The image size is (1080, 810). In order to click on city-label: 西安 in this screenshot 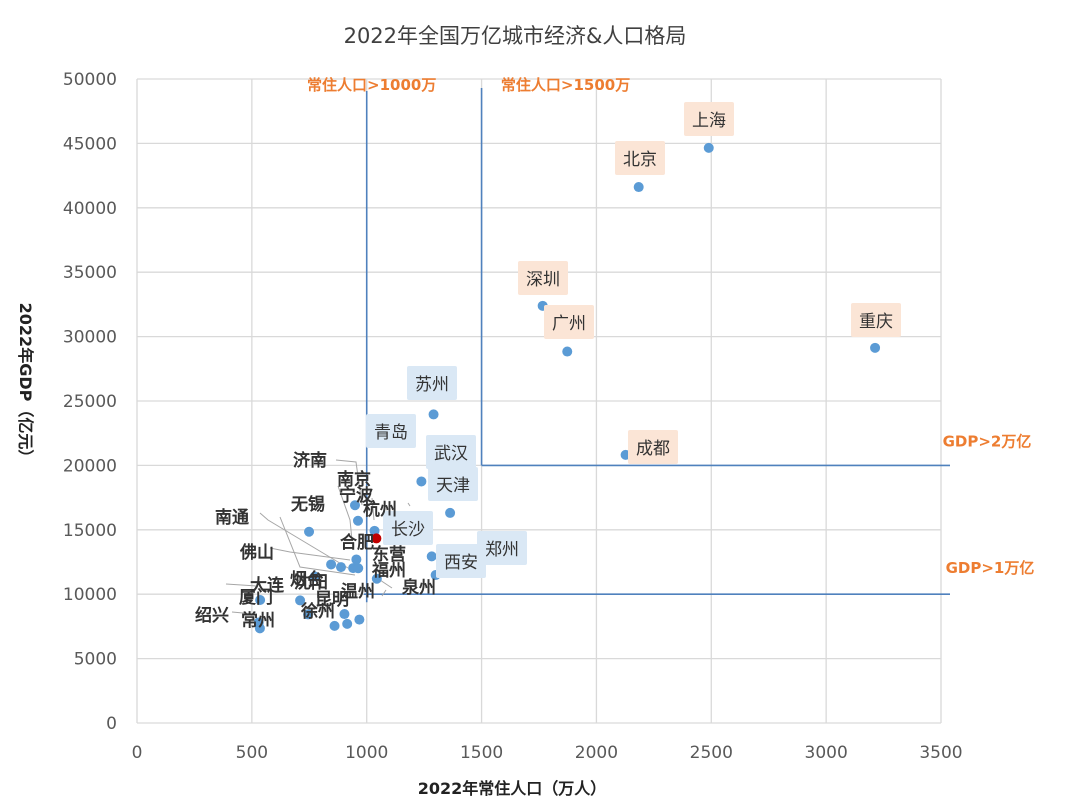, I will do `click(461, 563)`.